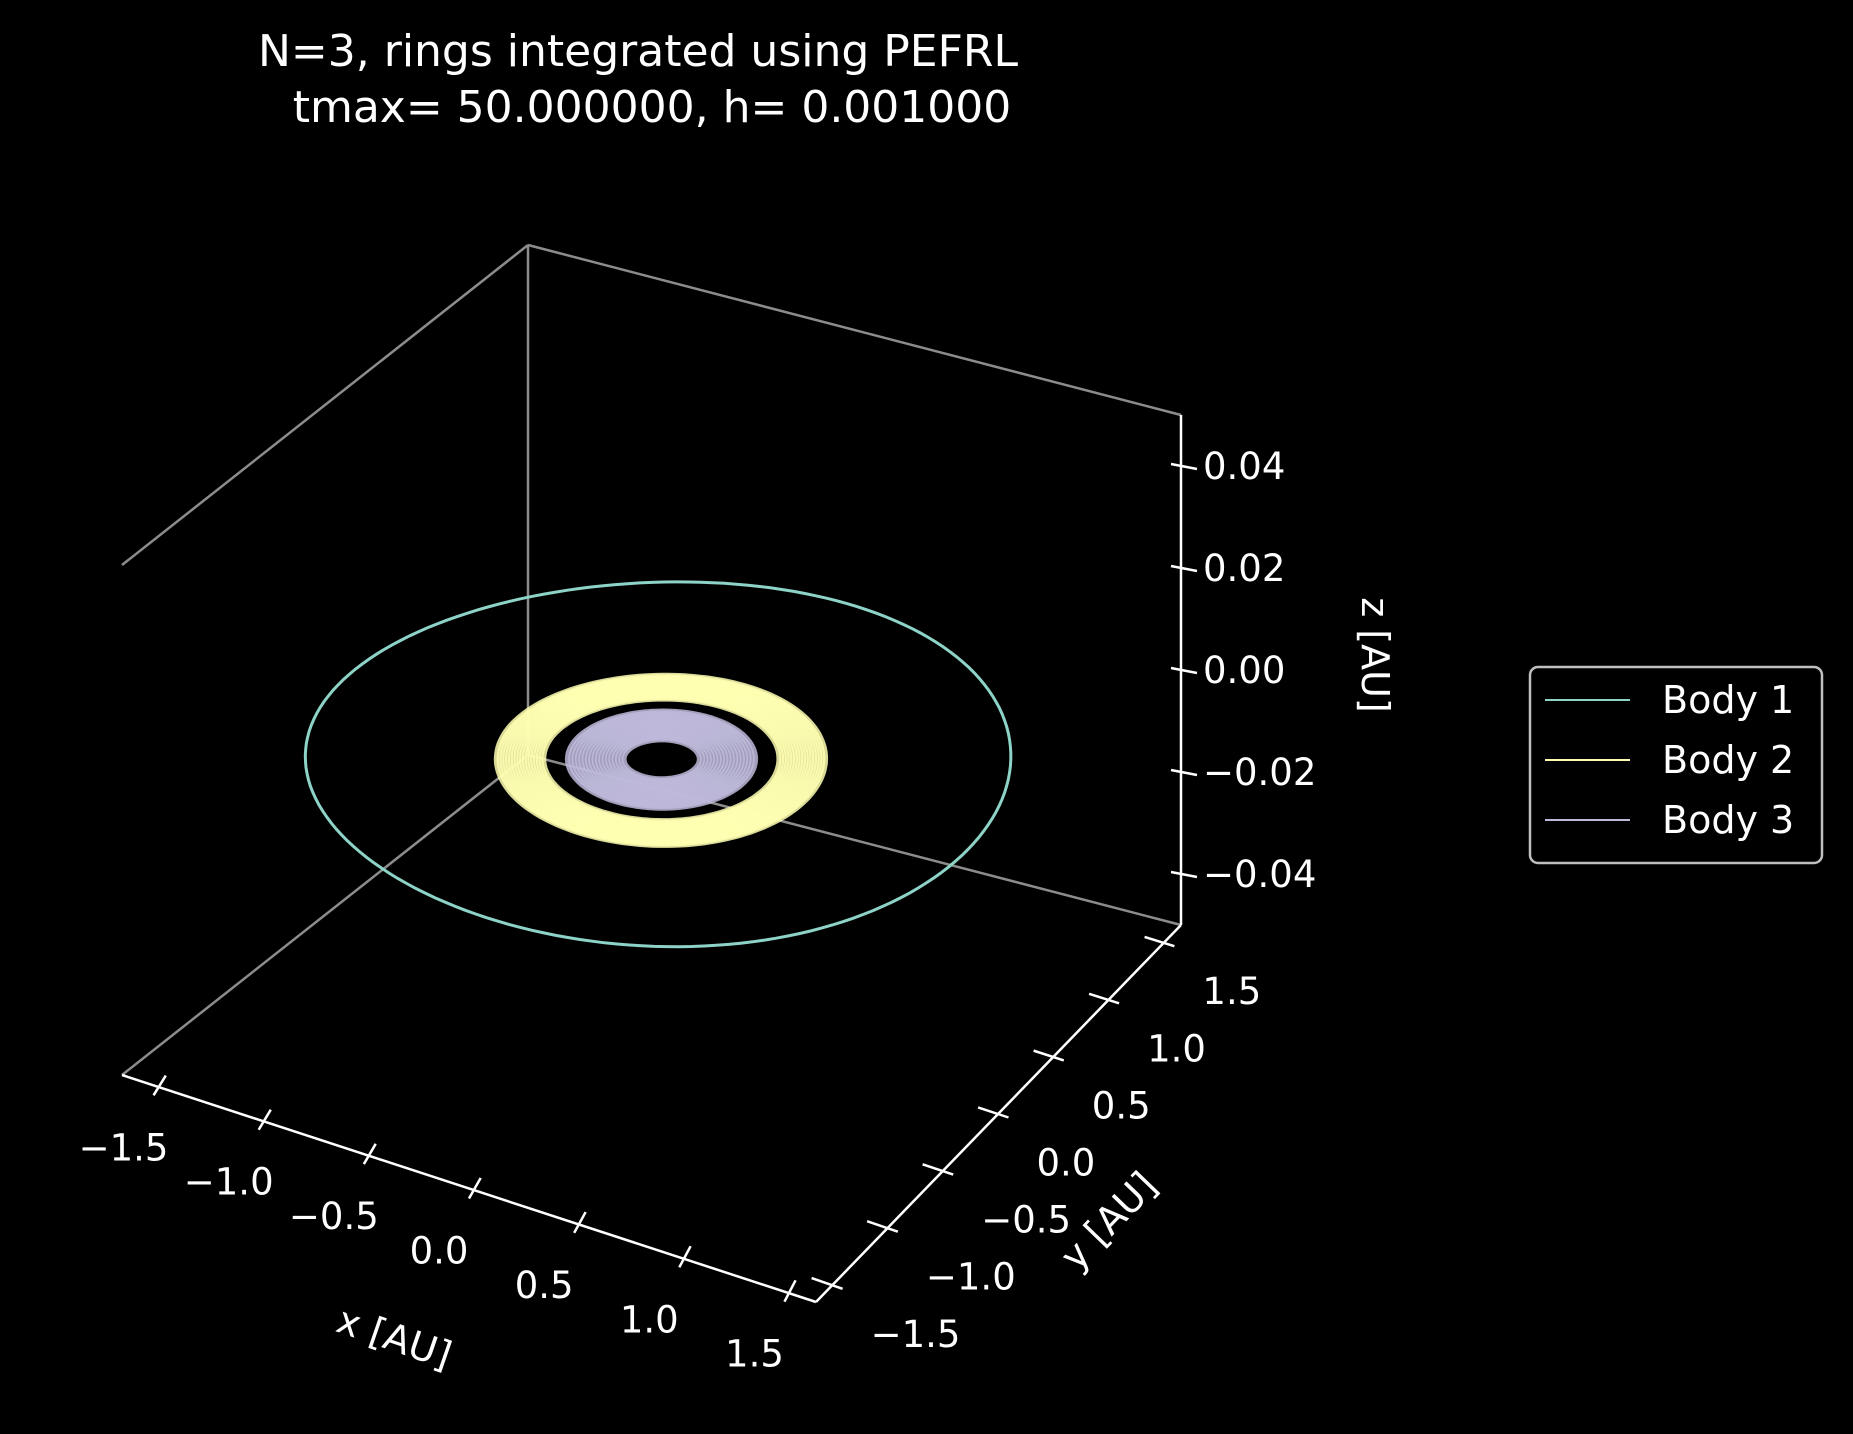 The image size is (1853, 1434). Describe the element at coordinates (754, 1354) in the screenshot. I see `x-tick-label: 1.5` at that location.